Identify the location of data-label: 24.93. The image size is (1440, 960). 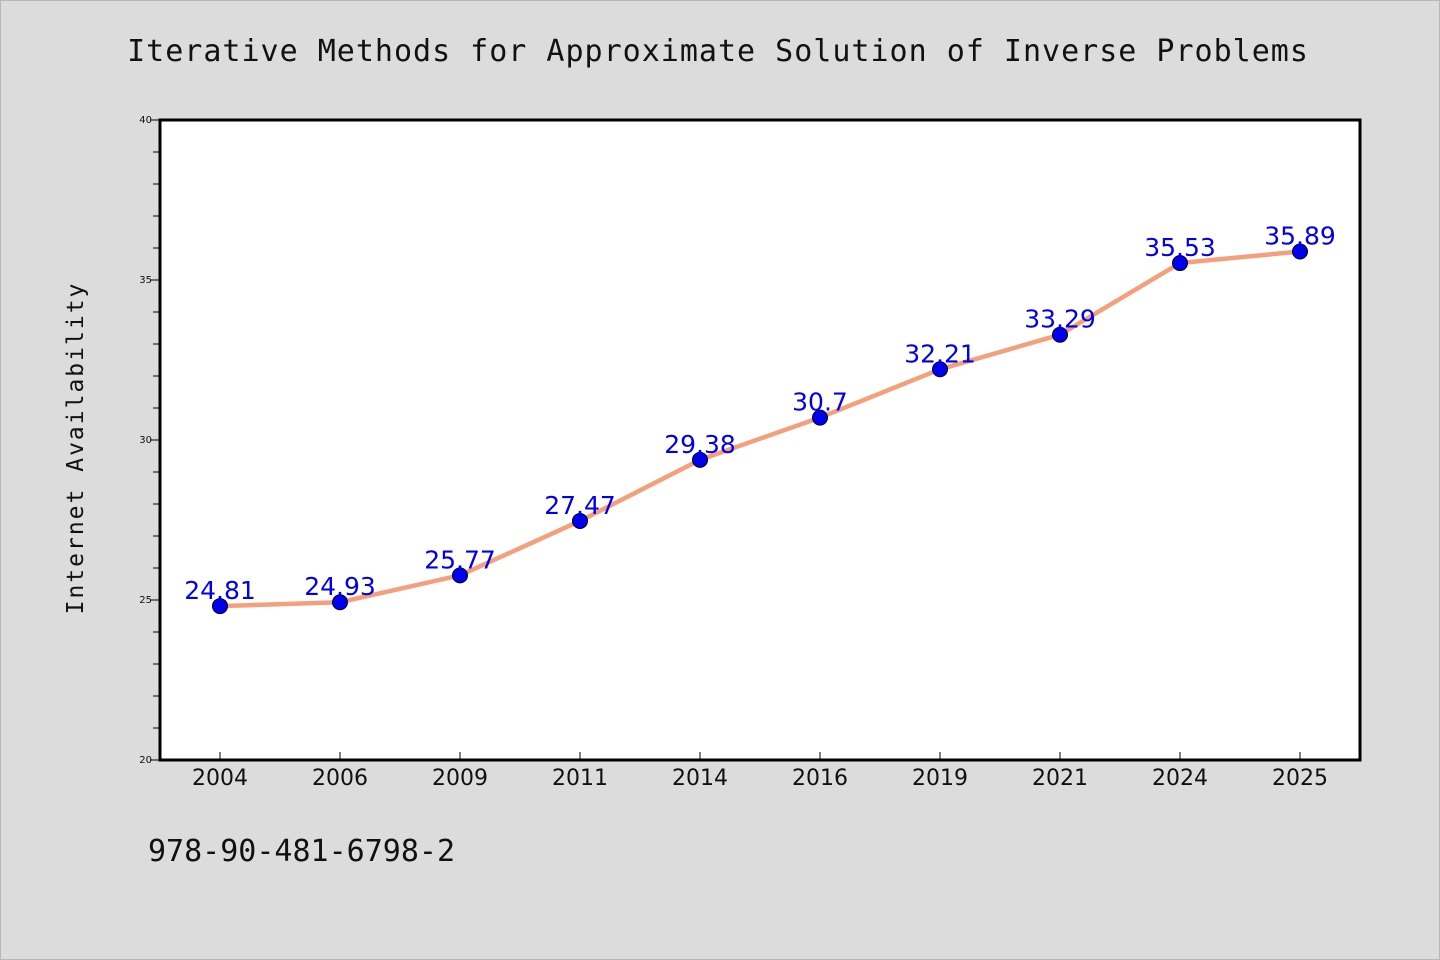
(340, 586).